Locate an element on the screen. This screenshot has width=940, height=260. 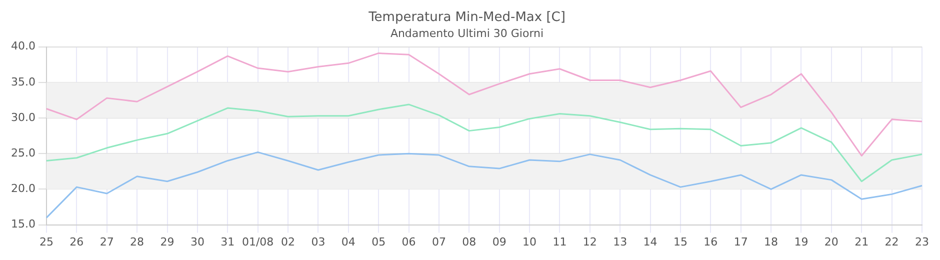
x-tick-label: 08 is located at coordinates (469, 241).